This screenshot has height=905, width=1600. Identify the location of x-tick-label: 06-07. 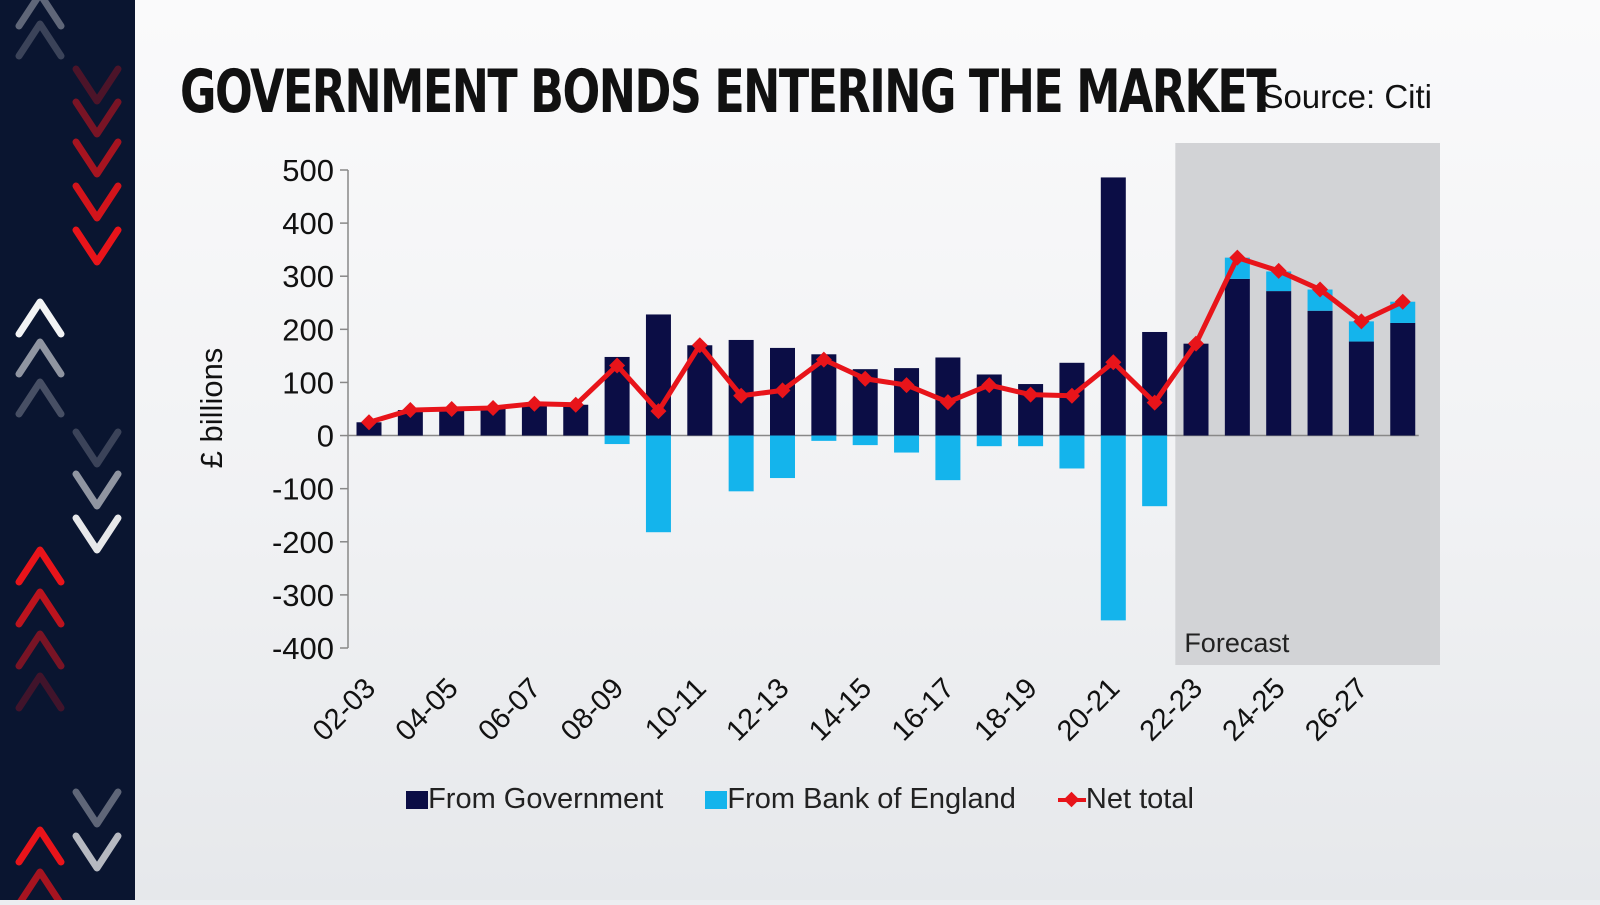
(509, 709).